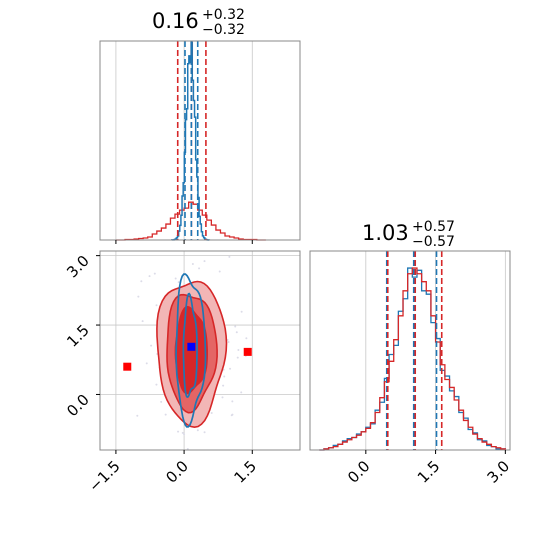 The width and height of the screenshot is (550, 550). I want to click on histogram-red-param1, so click(190, 221).